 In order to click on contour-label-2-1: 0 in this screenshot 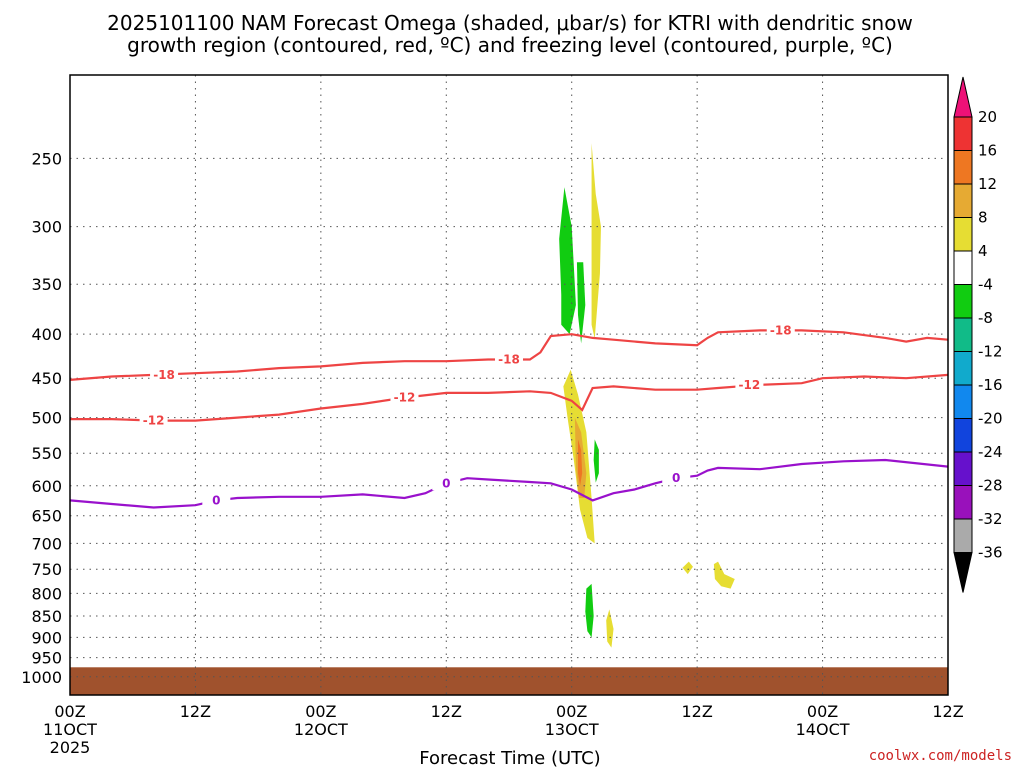, I will do `click(446, 483)`.